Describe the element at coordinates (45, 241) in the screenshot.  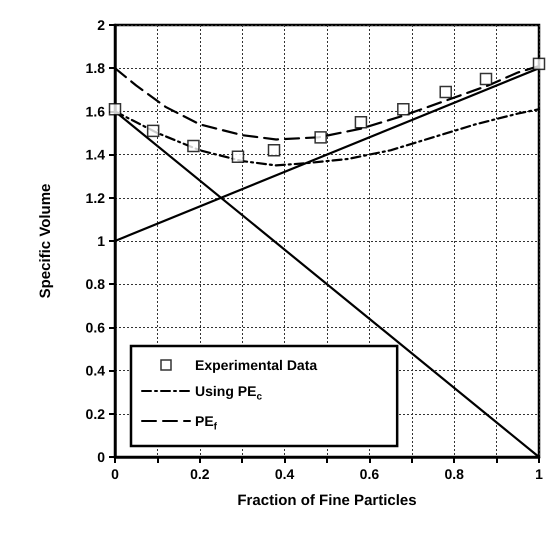
I see `y-axis-title: Specific Volume` at that location.